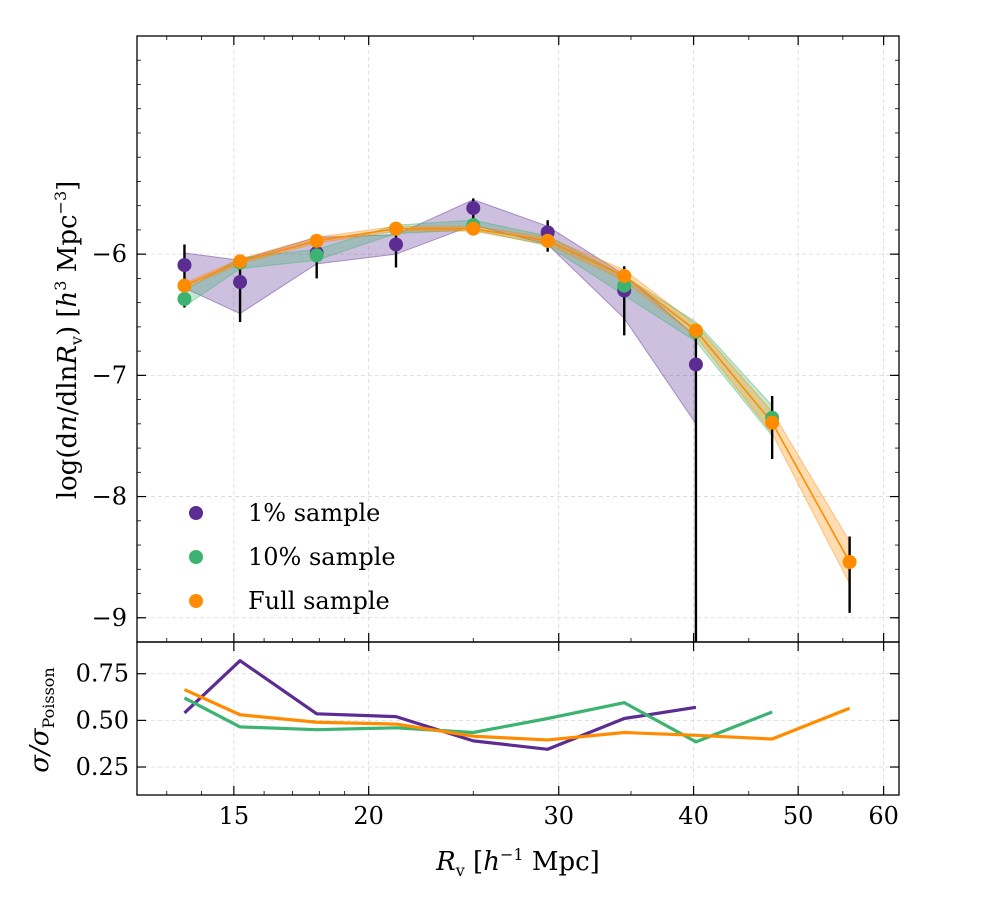  What do you see at coordinates (883, 816) in the screenshot?
I see `x-tick-label: 60` at bounding box center [883, 816].